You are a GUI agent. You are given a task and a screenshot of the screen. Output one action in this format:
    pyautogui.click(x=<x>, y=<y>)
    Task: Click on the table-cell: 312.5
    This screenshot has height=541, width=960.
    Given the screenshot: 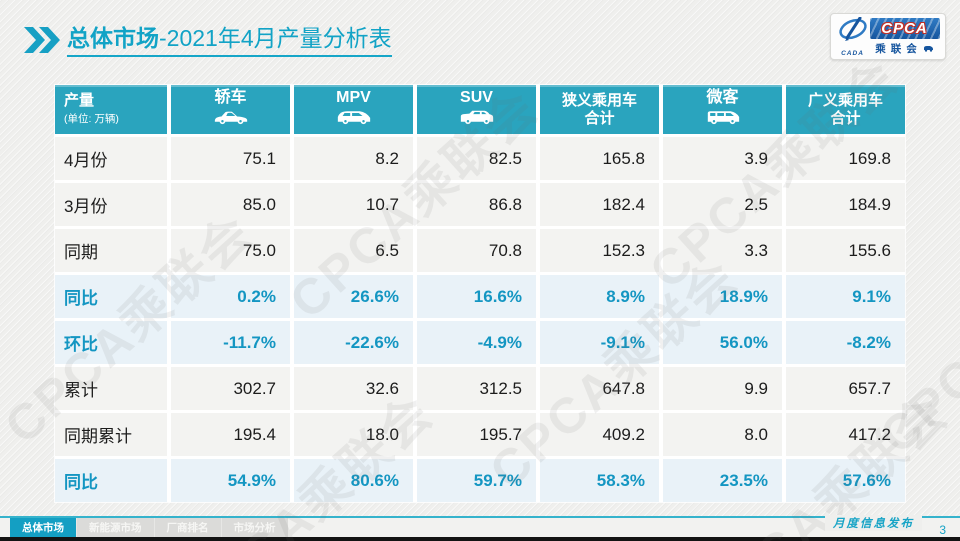 What is the action you would take?
    pyautogui.click(x=476, y=388)
    